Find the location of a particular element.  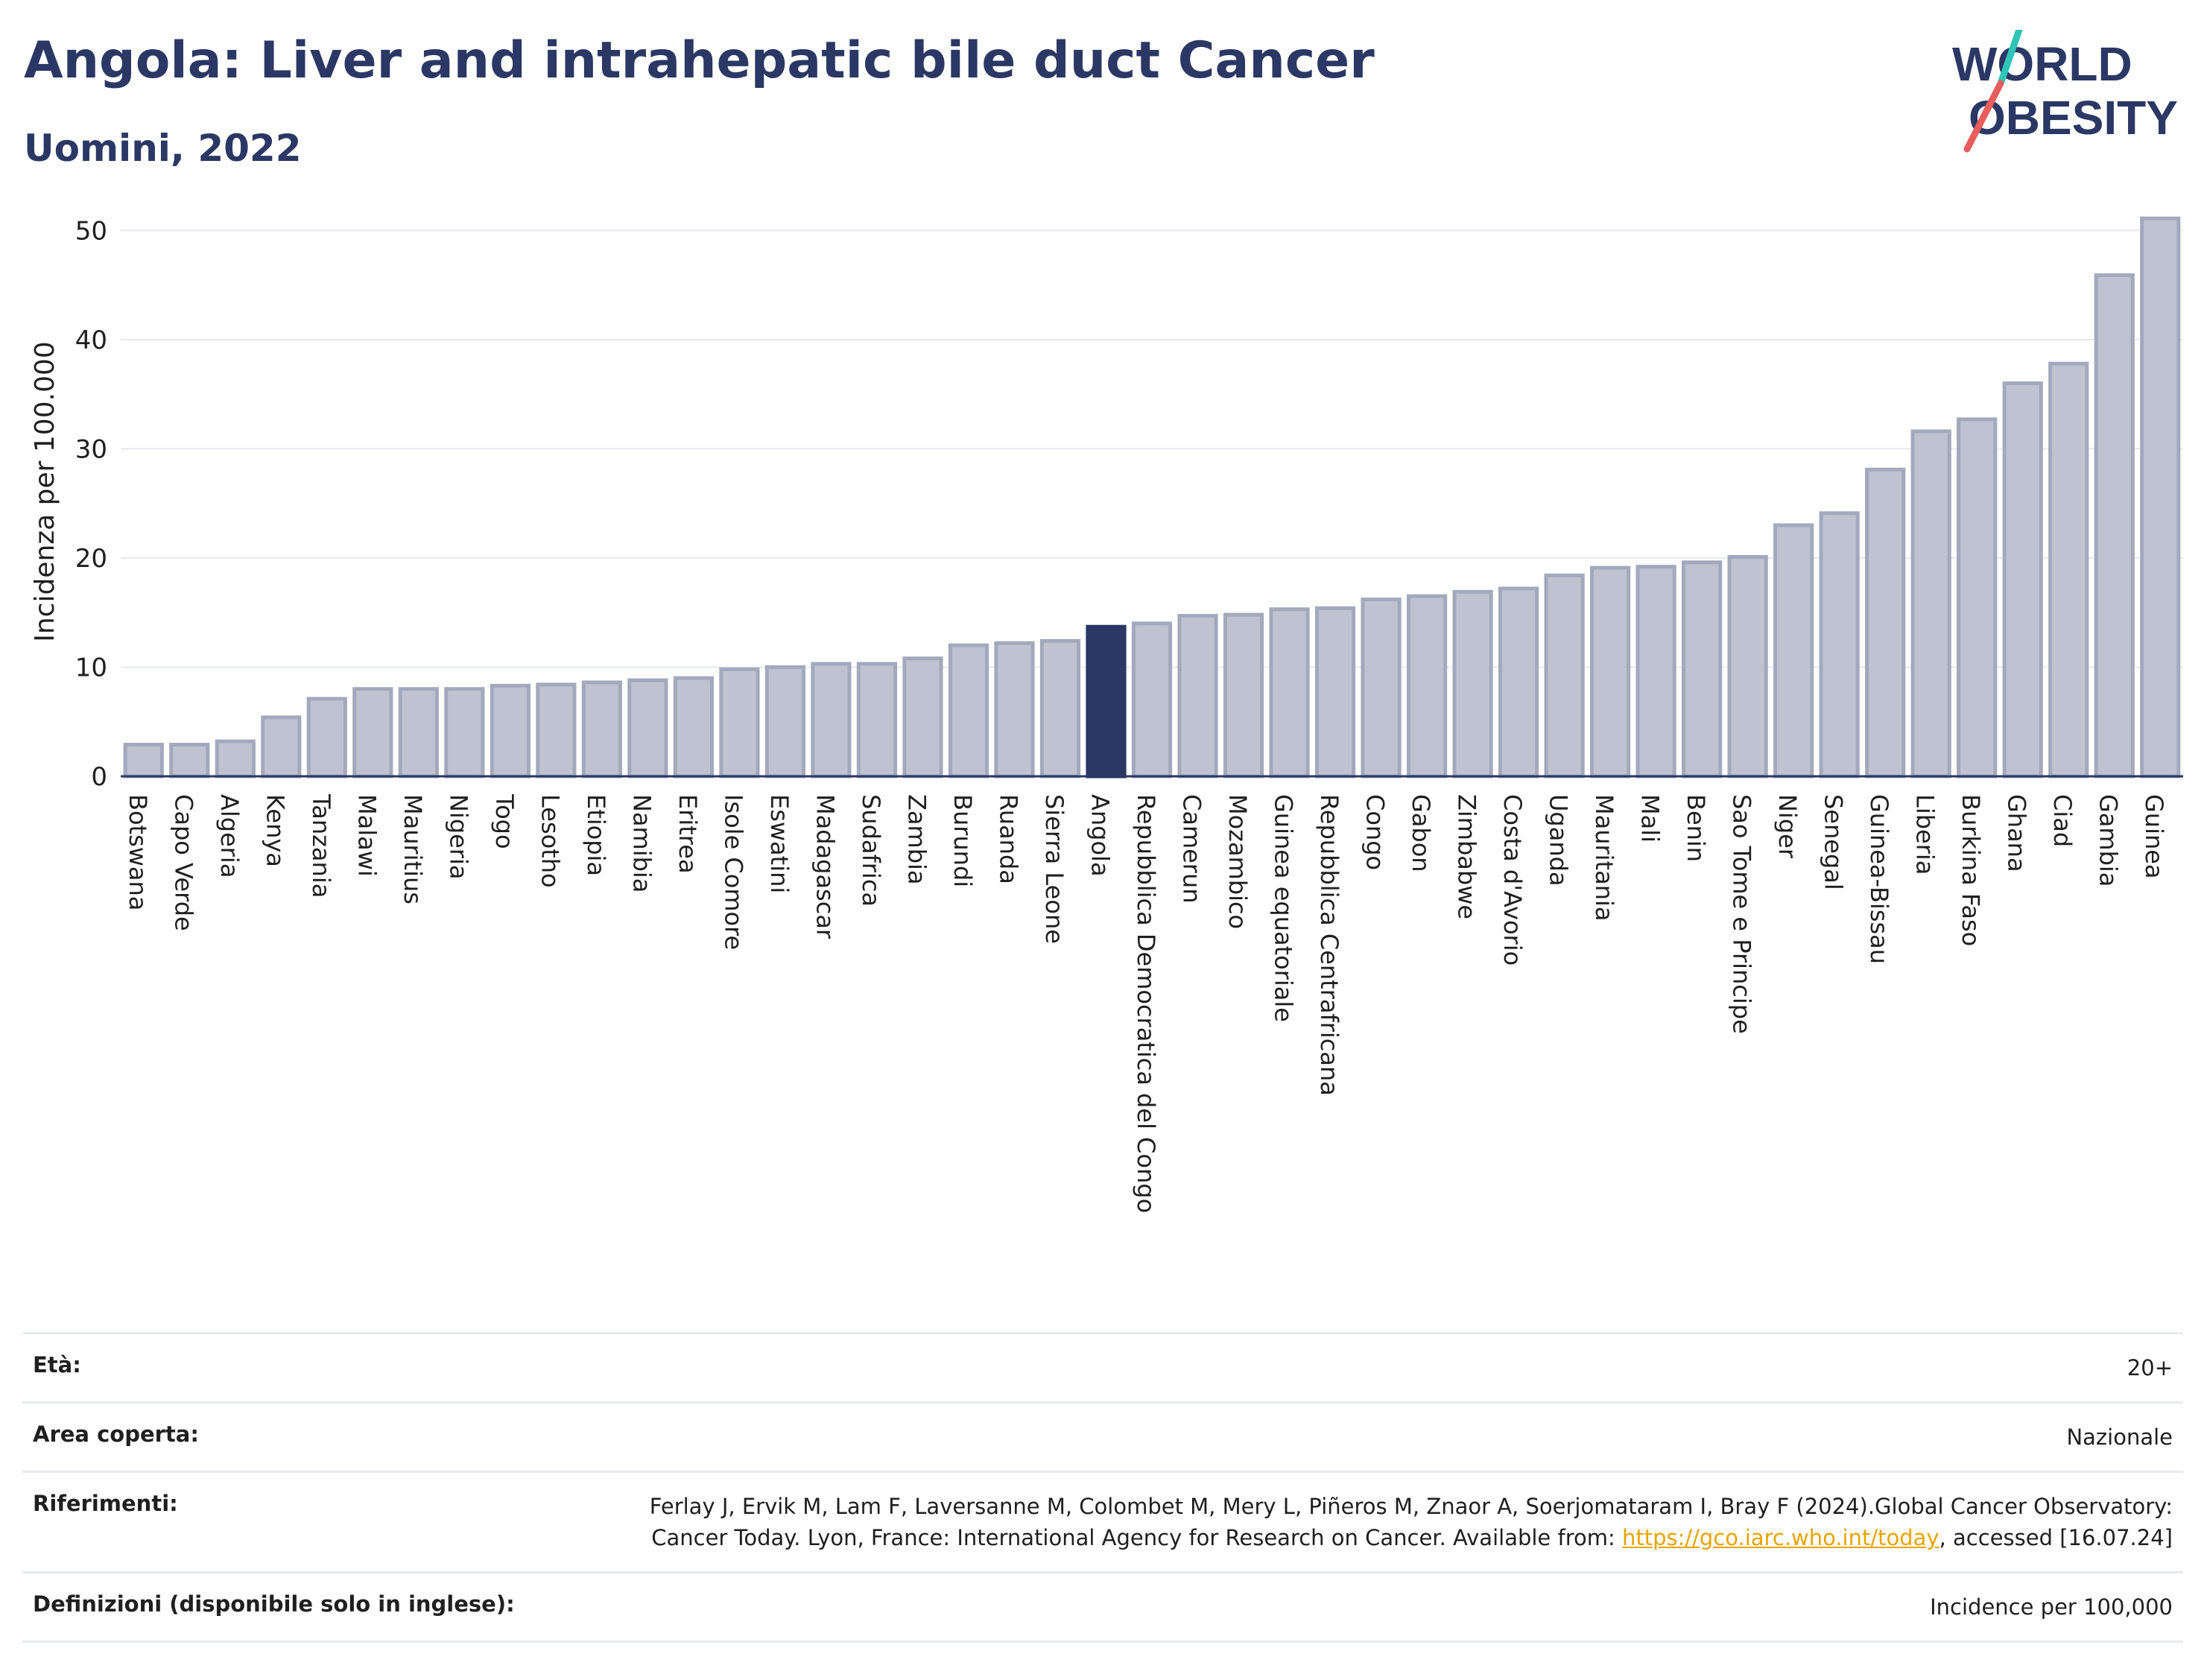

x-tick-label: Guinea is located at coordinates (2154, 836).